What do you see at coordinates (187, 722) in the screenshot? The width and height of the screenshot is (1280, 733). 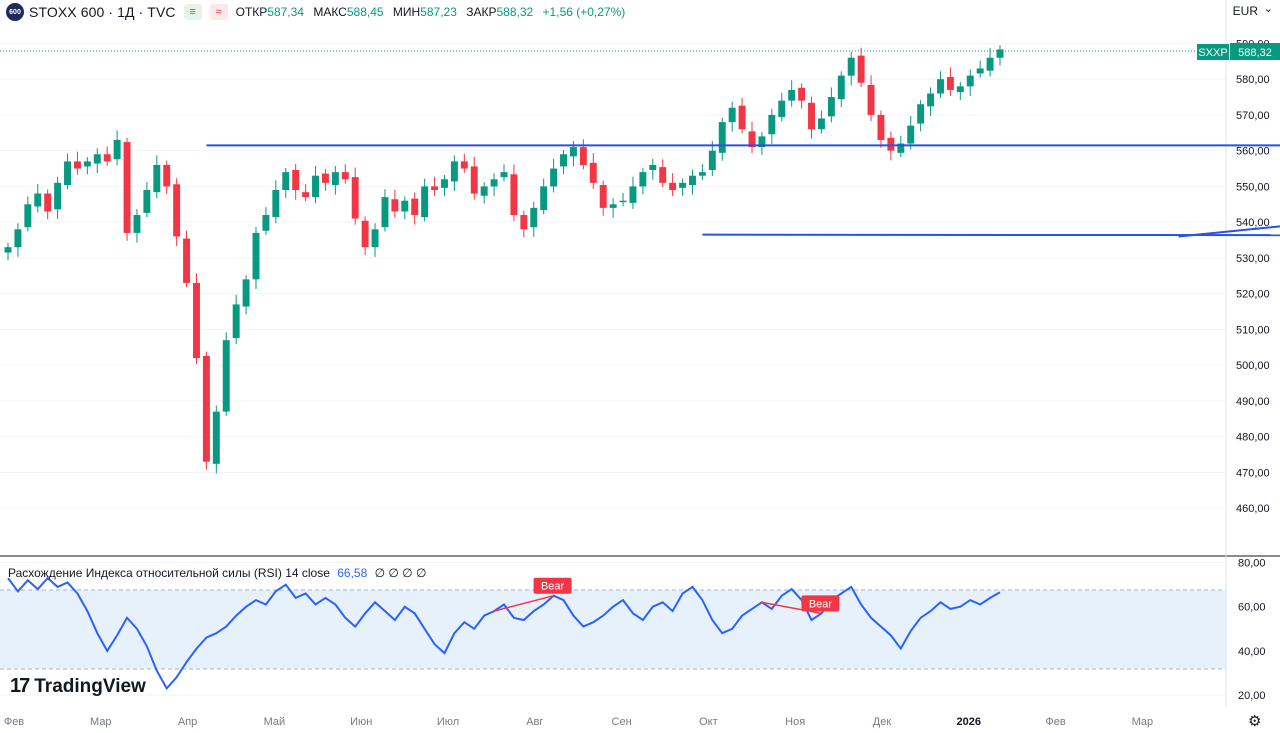 I see `time-tick-label: Апр` at bounding box center [187, 722].